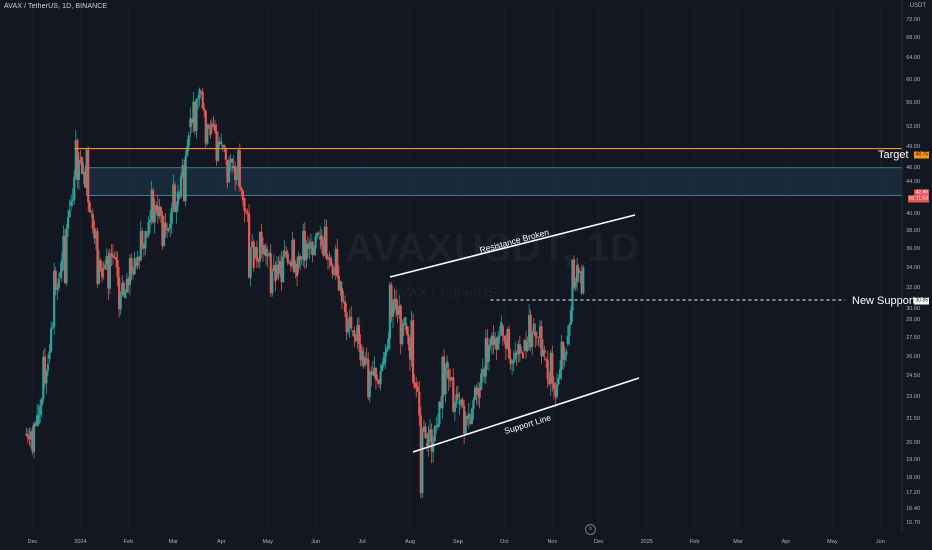  Describe the element at coordinates (832, 542) in the screenshot. I see `time-tick-label: May` at that location.